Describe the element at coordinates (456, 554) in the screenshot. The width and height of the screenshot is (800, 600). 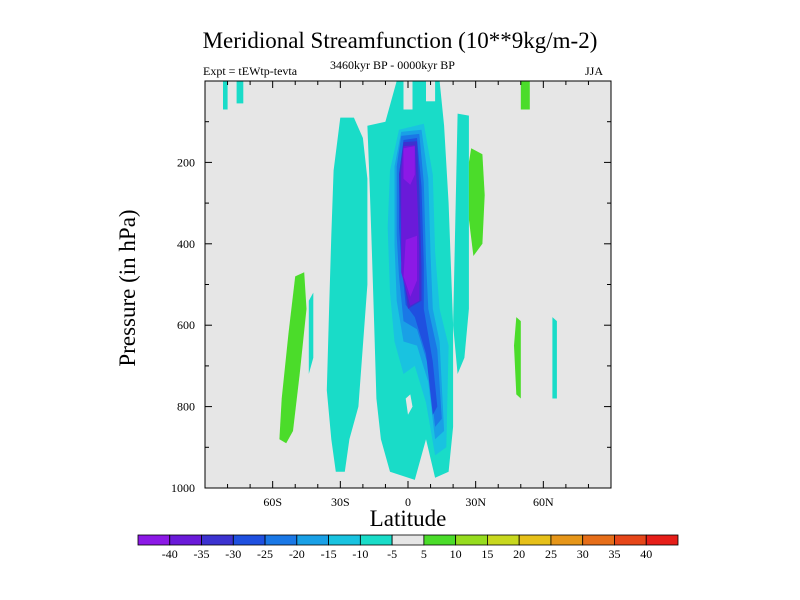
I see `colorbar-label: 10` at that location.